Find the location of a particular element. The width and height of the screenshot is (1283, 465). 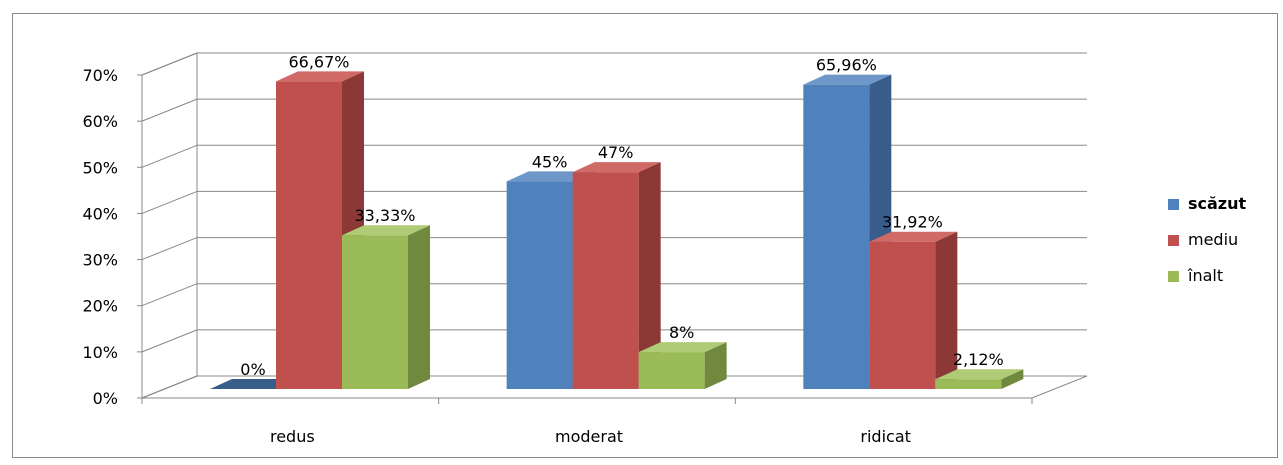

y-tick-label: 70% is located at coordinates (100, 75).